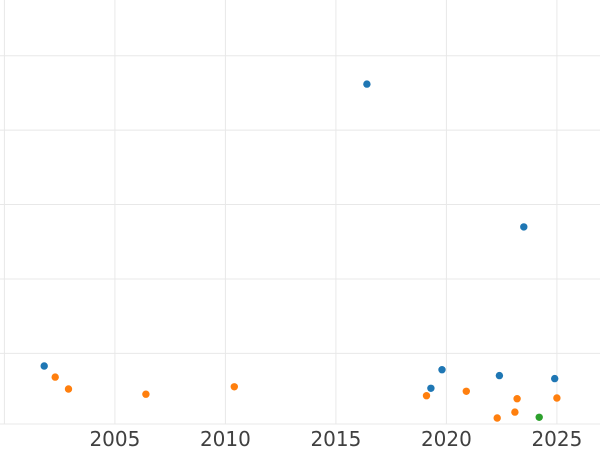  What do you see at coordinates (556, 438) in the screenshot?
I see `x-tick-label: 2025` at bounding box center [556, 438].